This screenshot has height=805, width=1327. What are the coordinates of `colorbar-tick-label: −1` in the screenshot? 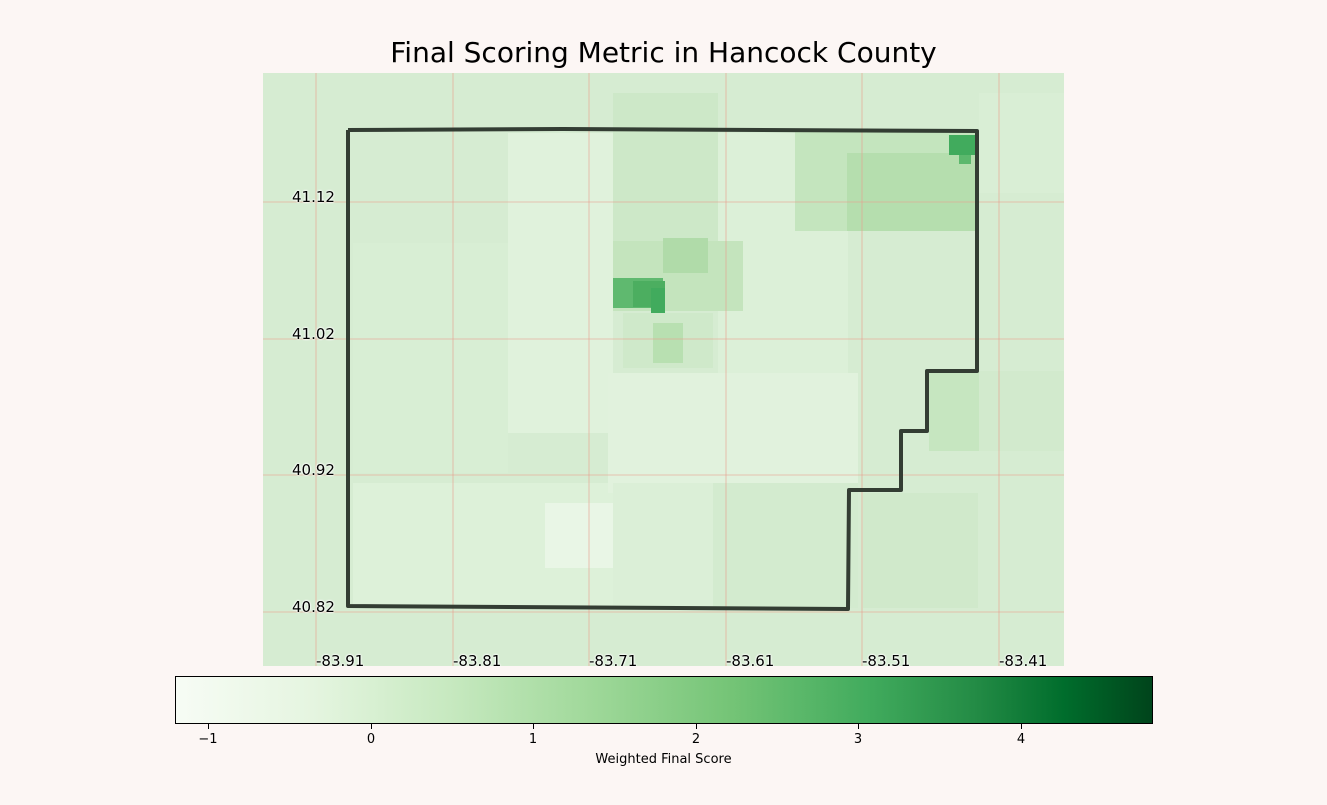 It's located at (208, 739).